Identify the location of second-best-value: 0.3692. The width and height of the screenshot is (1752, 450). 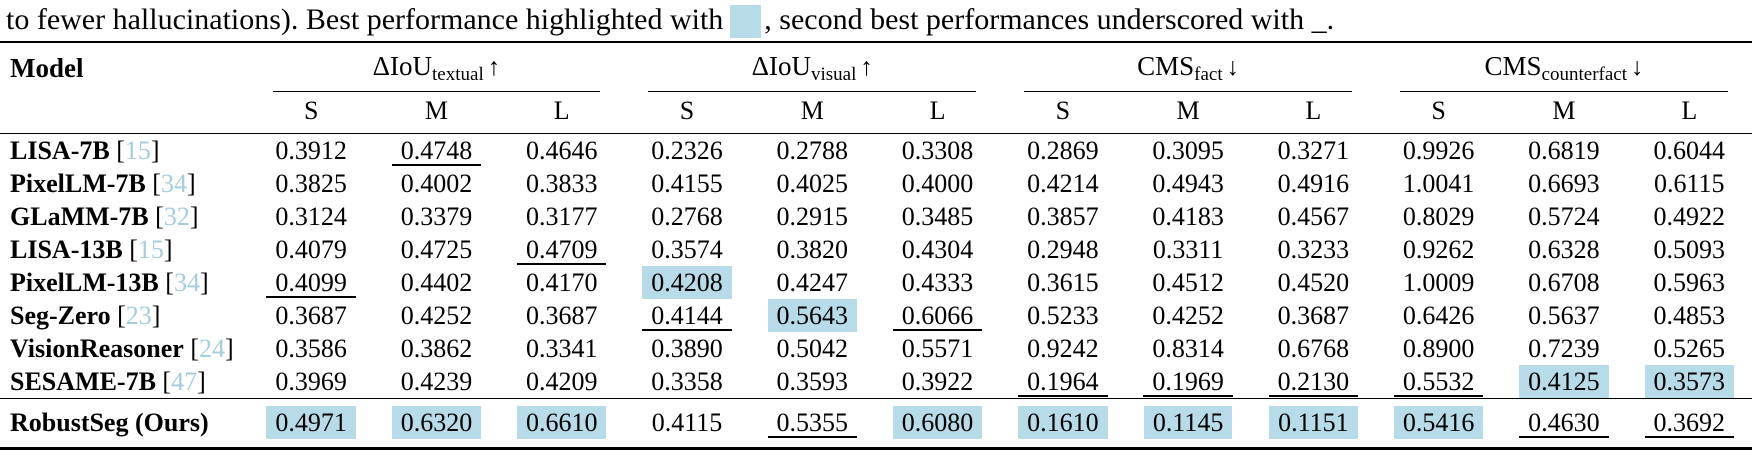
(1689, 422).